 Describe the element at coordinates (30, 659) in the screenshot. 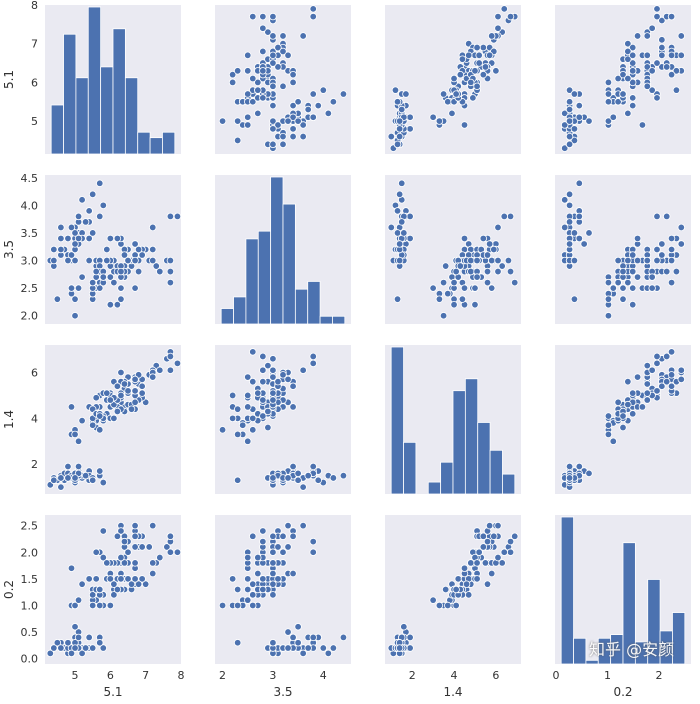

I see `y-tick-label: 0.0` at that location.